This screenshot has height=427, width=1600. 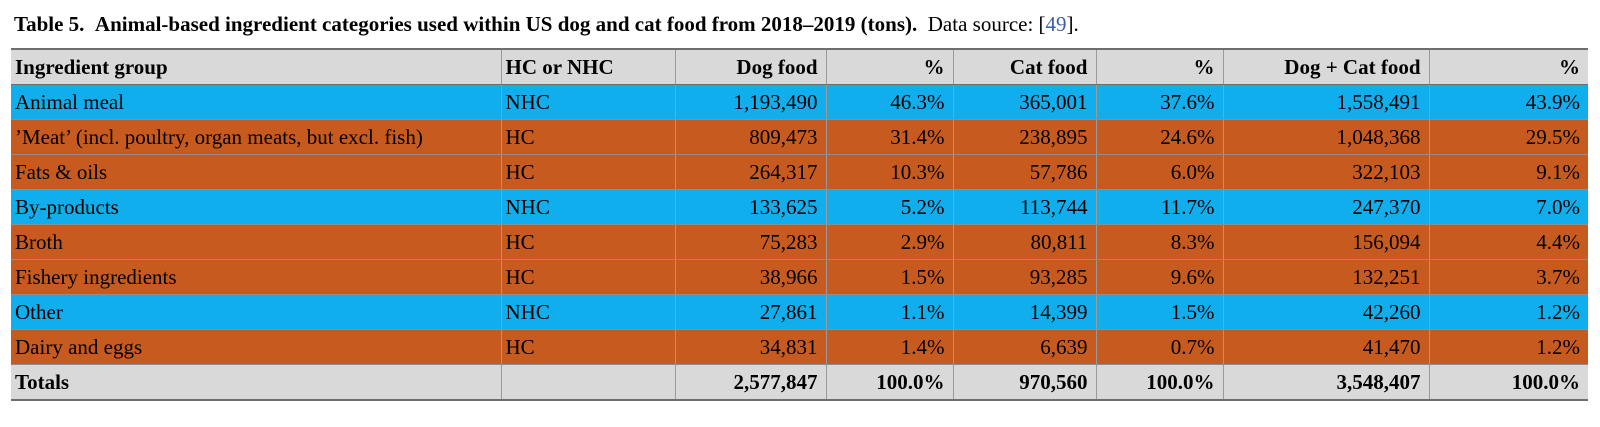 I want to click on cell-cat-food: 113,744, so click(x=1024, y=207).